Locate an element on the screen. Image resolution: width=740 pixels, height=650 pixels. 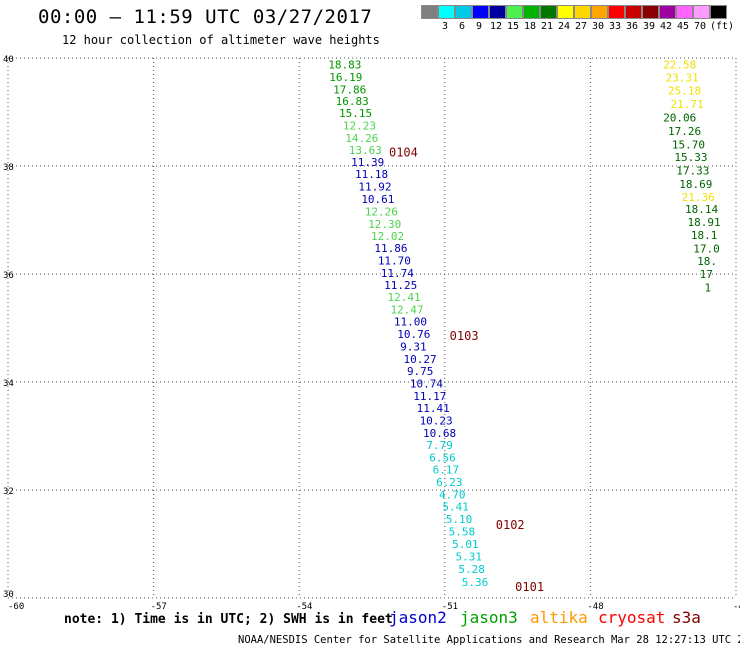
wave-height-value: 16.83 is located at coordinates (352, 101).